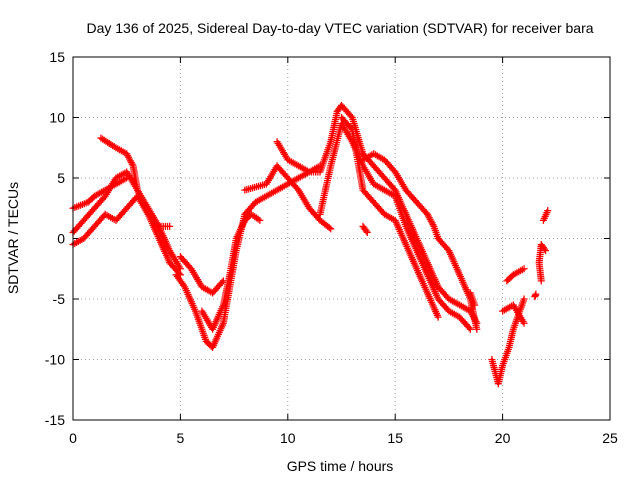  Describe the element at coordinates (121, 220) in the screenshot. I see `series-track-d` at that location.